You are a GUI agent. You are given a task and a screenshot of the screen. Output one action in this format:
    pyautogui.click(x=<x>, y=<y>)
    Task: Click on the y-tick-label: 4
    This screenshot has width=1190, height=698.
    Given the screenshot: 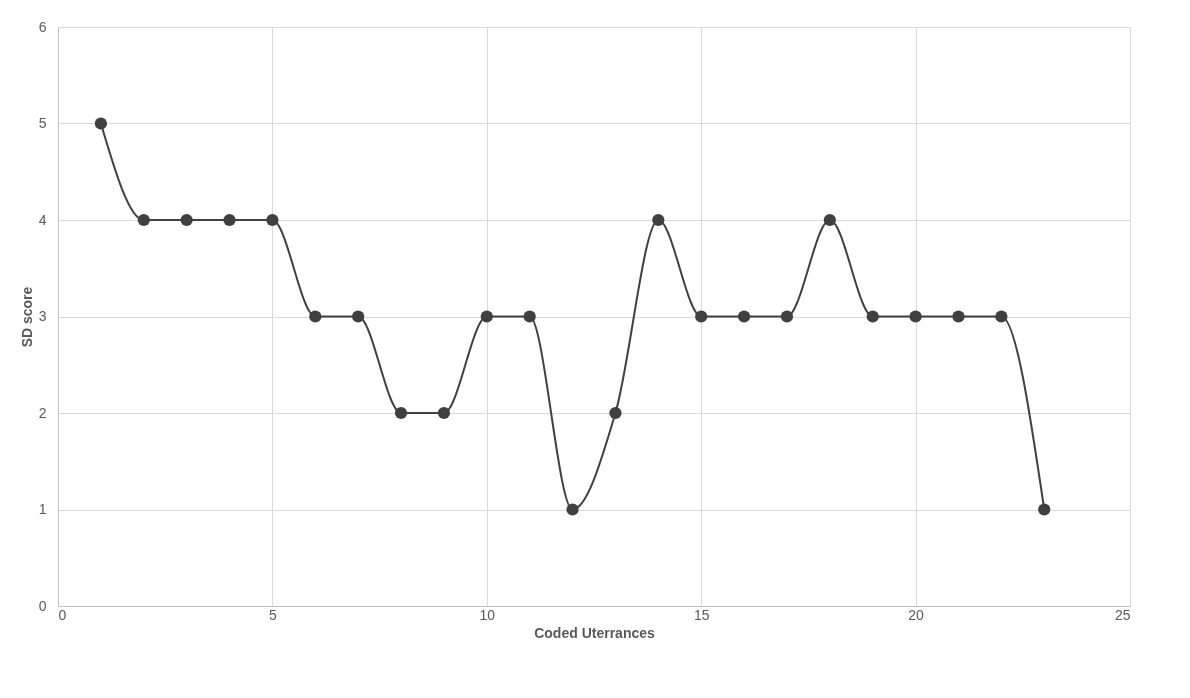 What is the action you would take?
    pyautogui.click(x=42, y=219)
    